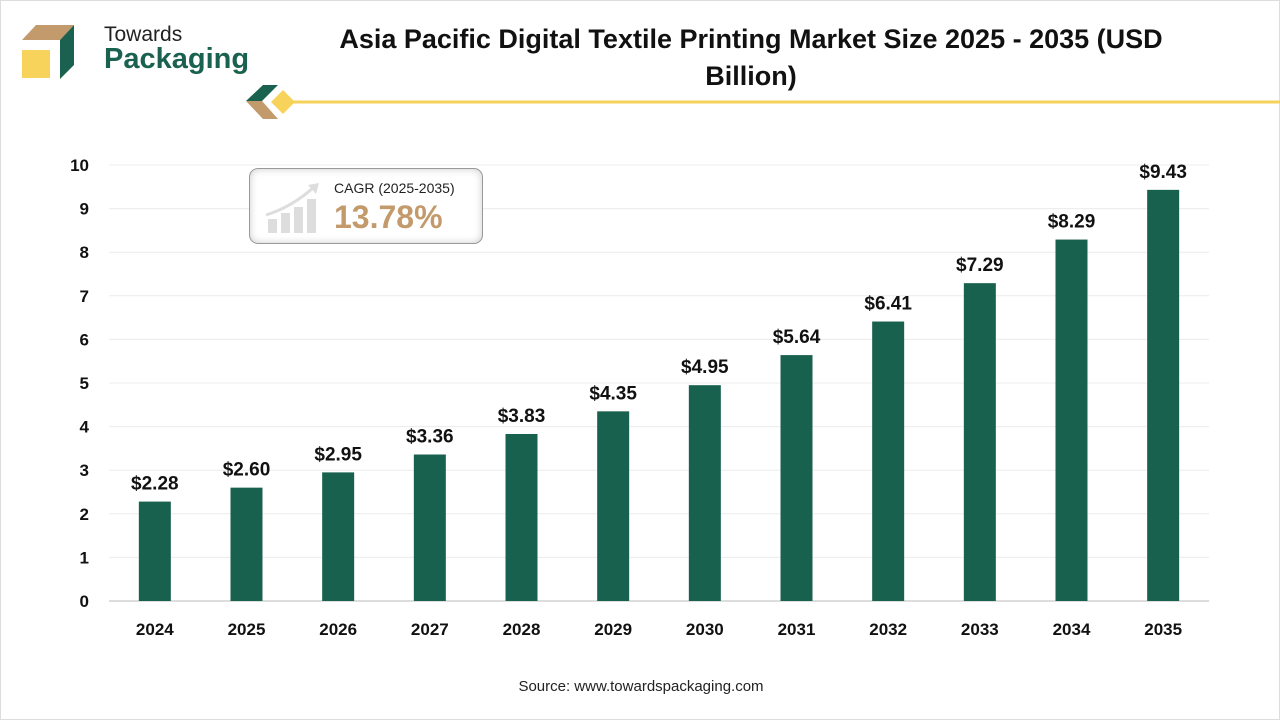 The width and height of the screenshot is (1280, 721). I want to click on x-tick-label: 2032, so click(888, 629).